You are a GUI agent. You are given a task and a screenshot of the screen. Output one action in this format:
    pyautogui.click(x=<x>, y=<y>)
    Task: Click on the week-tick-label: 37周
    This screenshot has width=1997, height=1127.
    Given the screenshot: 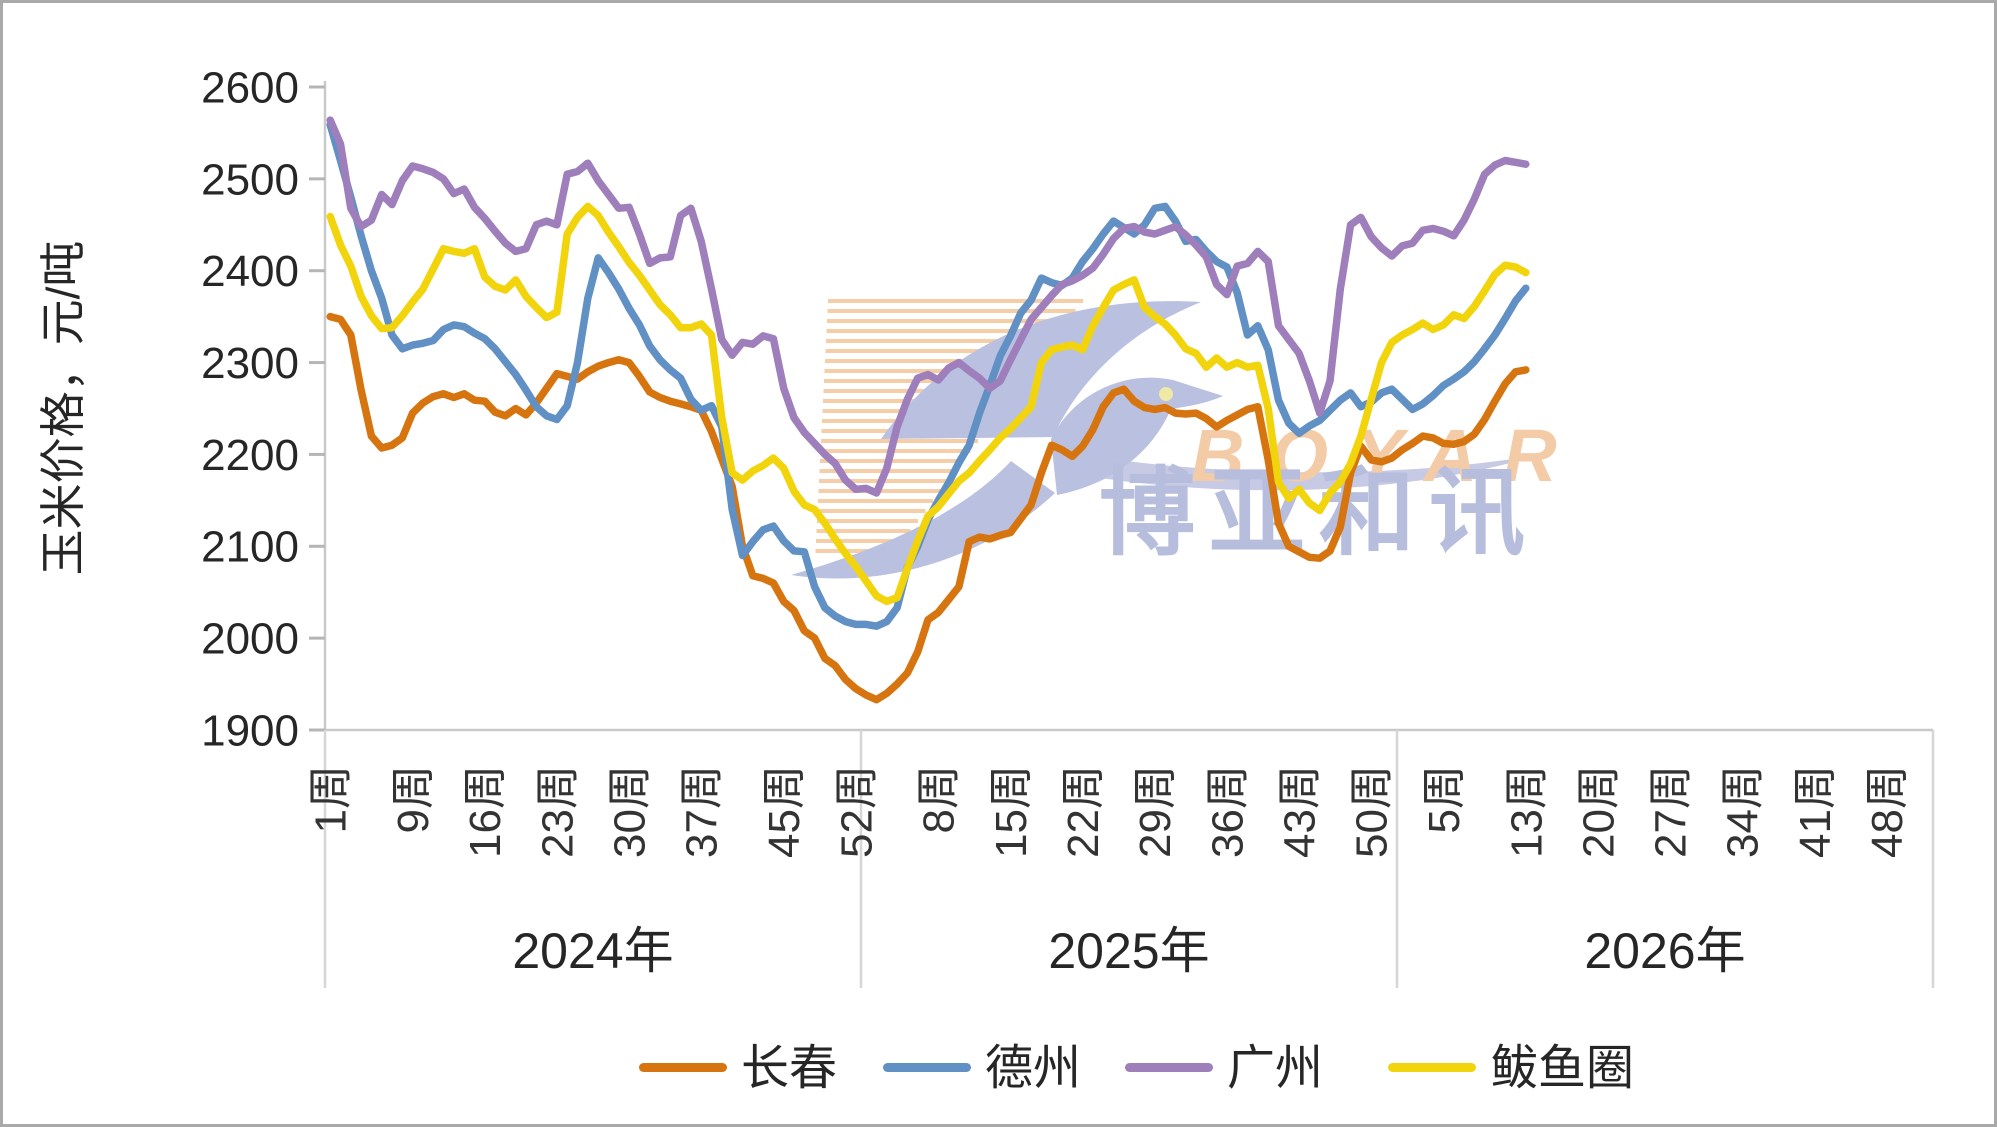 What is the action you would take?
    pyautogui.click(x=702, y=811)
    